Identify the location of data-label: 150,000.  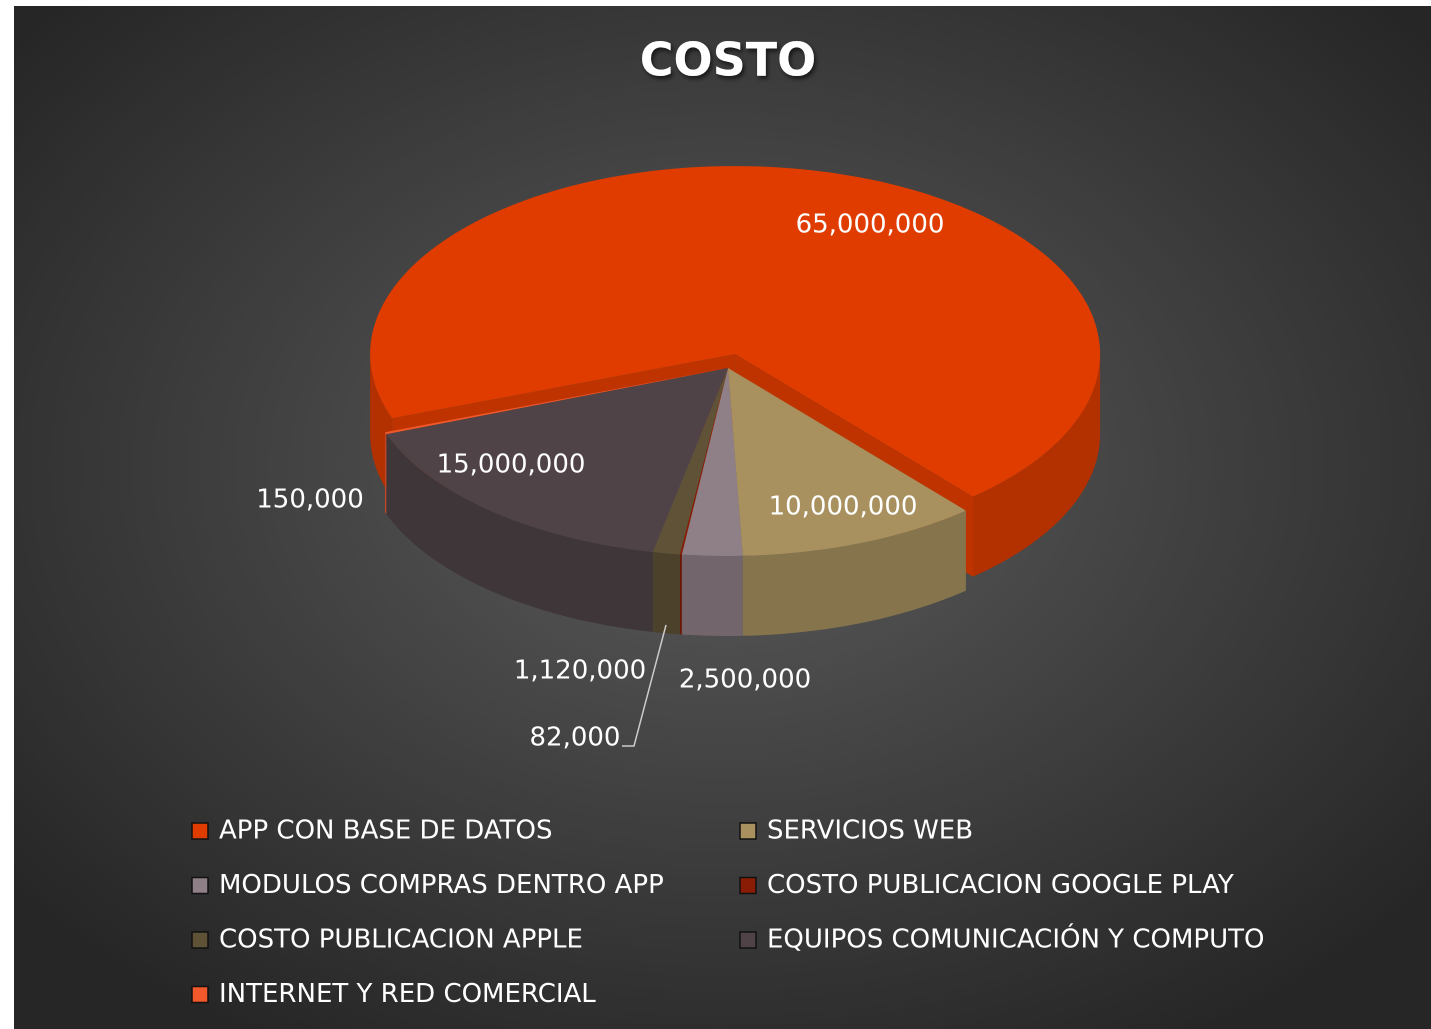
(310, 500).